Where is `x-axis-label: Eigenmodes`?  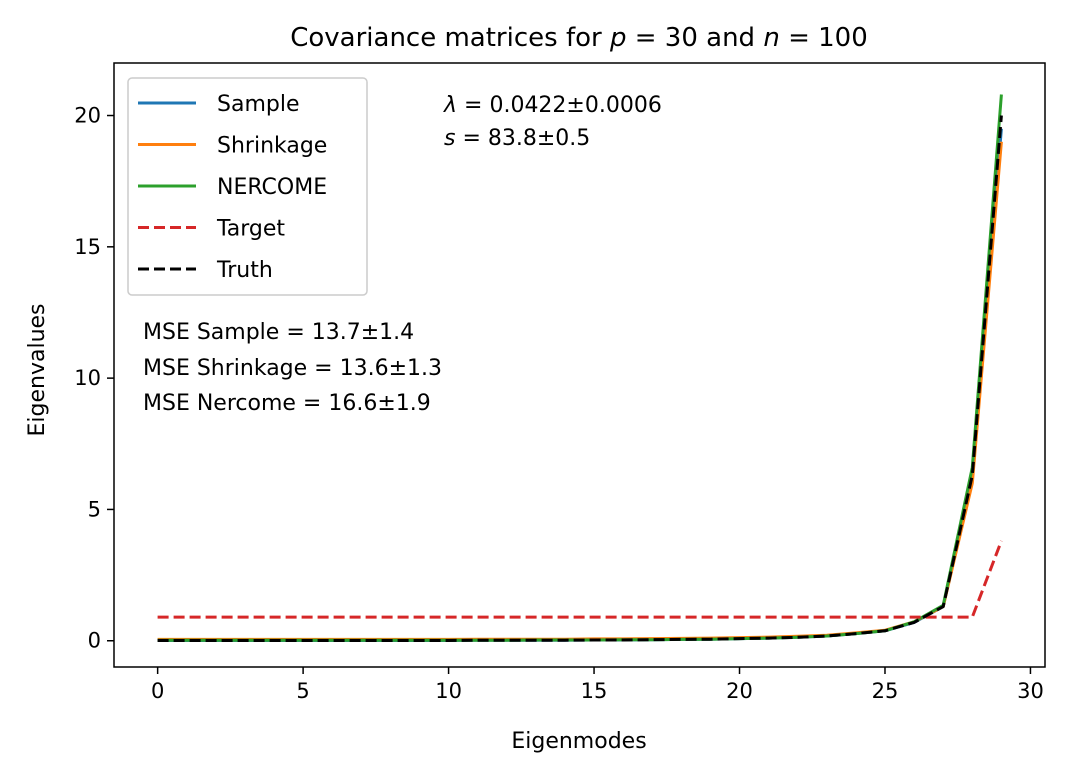 x-axis-label: Eigenmodes is located at coordinates (578, 741).